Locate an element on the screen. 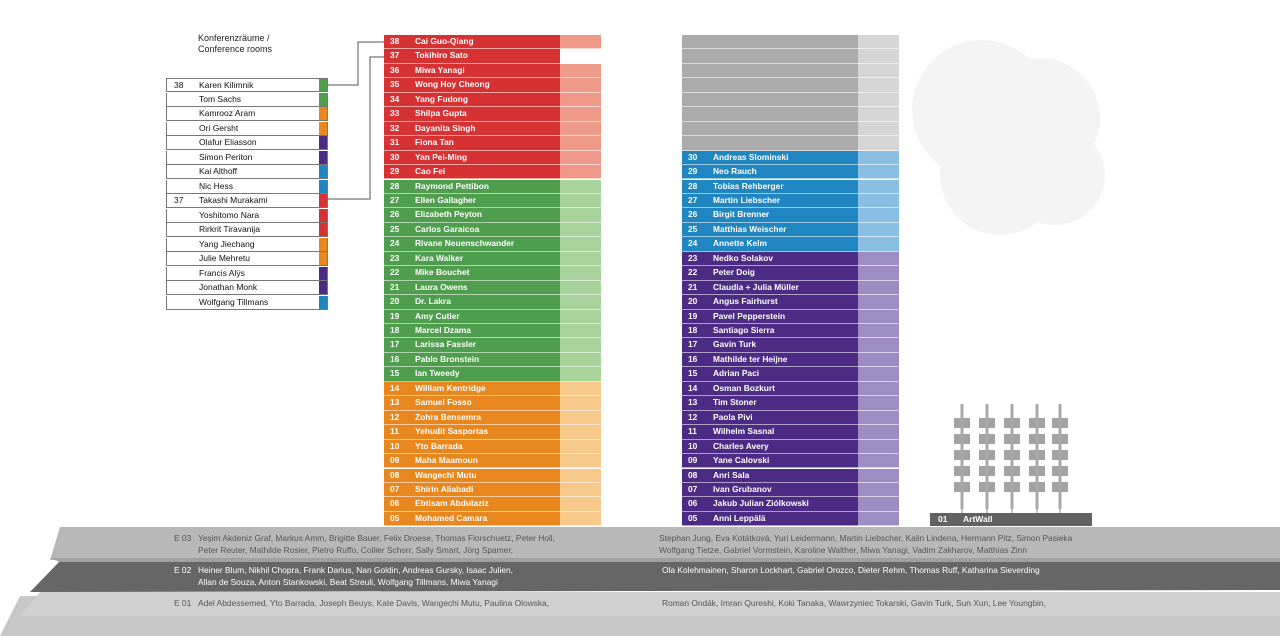 This screenshot has width=1280, height=636. room-artist-name: Cao Fei is located at coordinates (430, 171).